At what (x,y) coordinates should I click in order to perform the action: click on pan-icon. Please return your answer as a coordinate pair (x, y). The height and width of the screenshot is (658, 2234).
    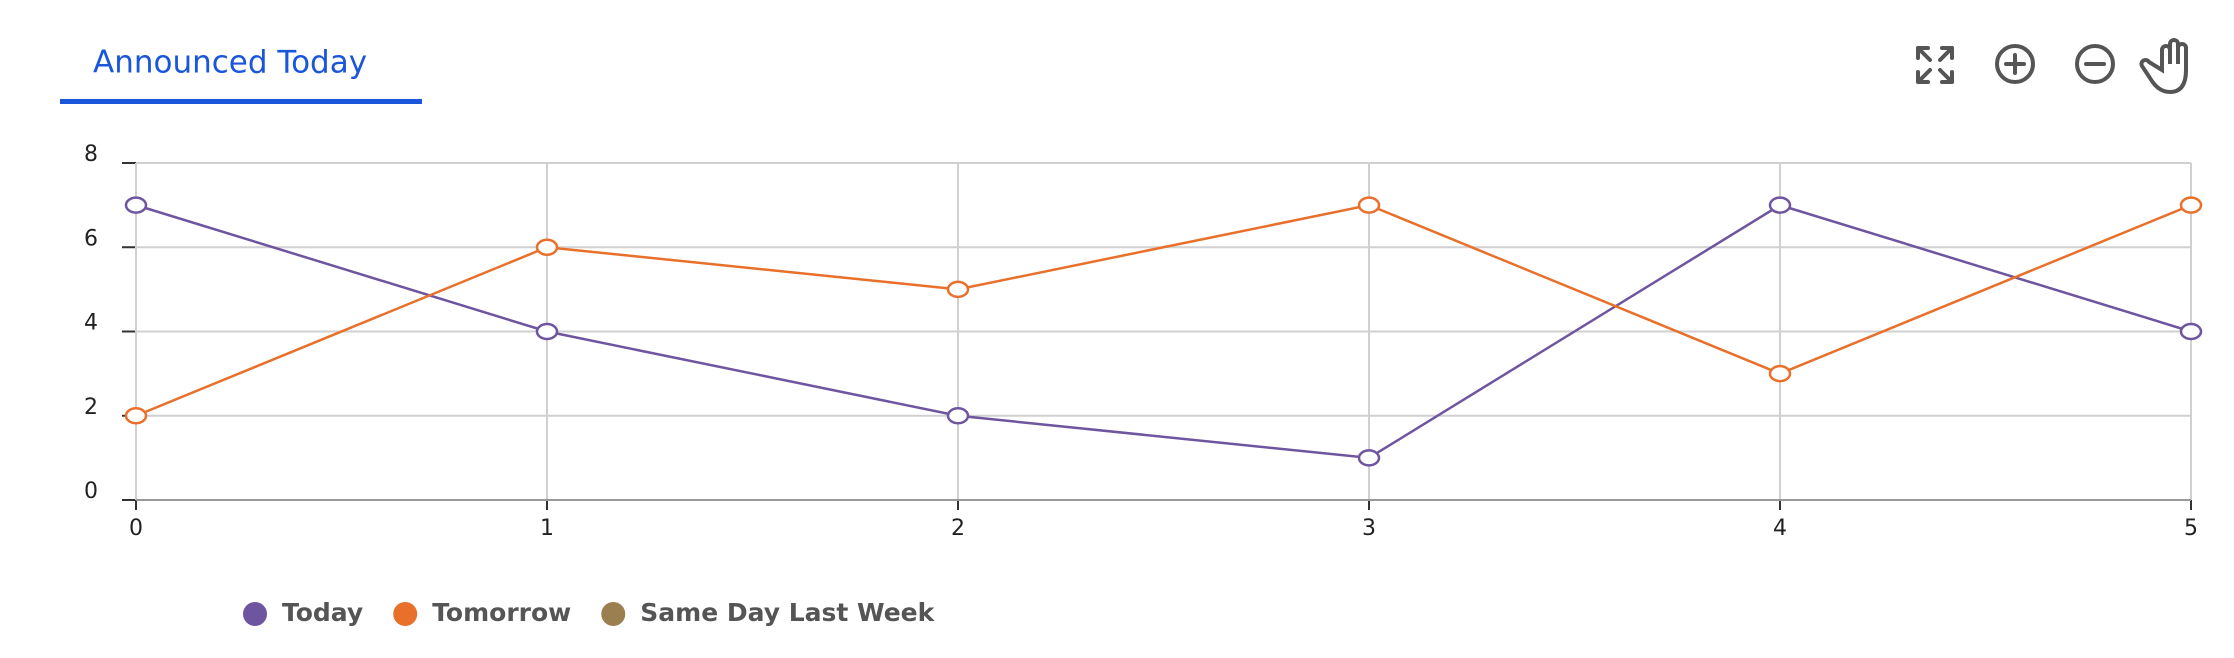
    Looking at the image, I should click on (2163, 66).